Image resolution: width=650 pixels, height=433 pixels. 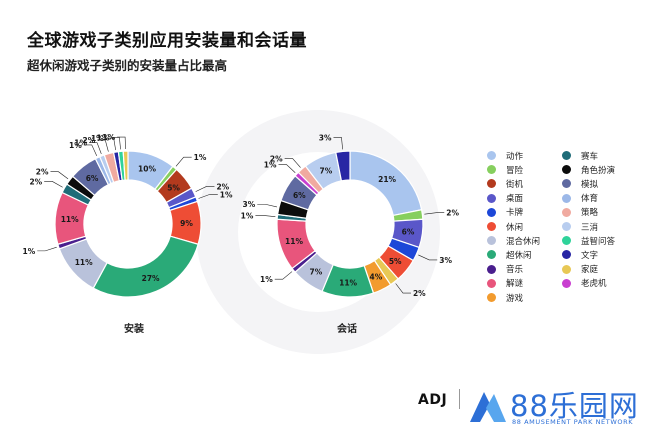 I want to click on legend-item: 益智问答, so click(x=588, y=240).